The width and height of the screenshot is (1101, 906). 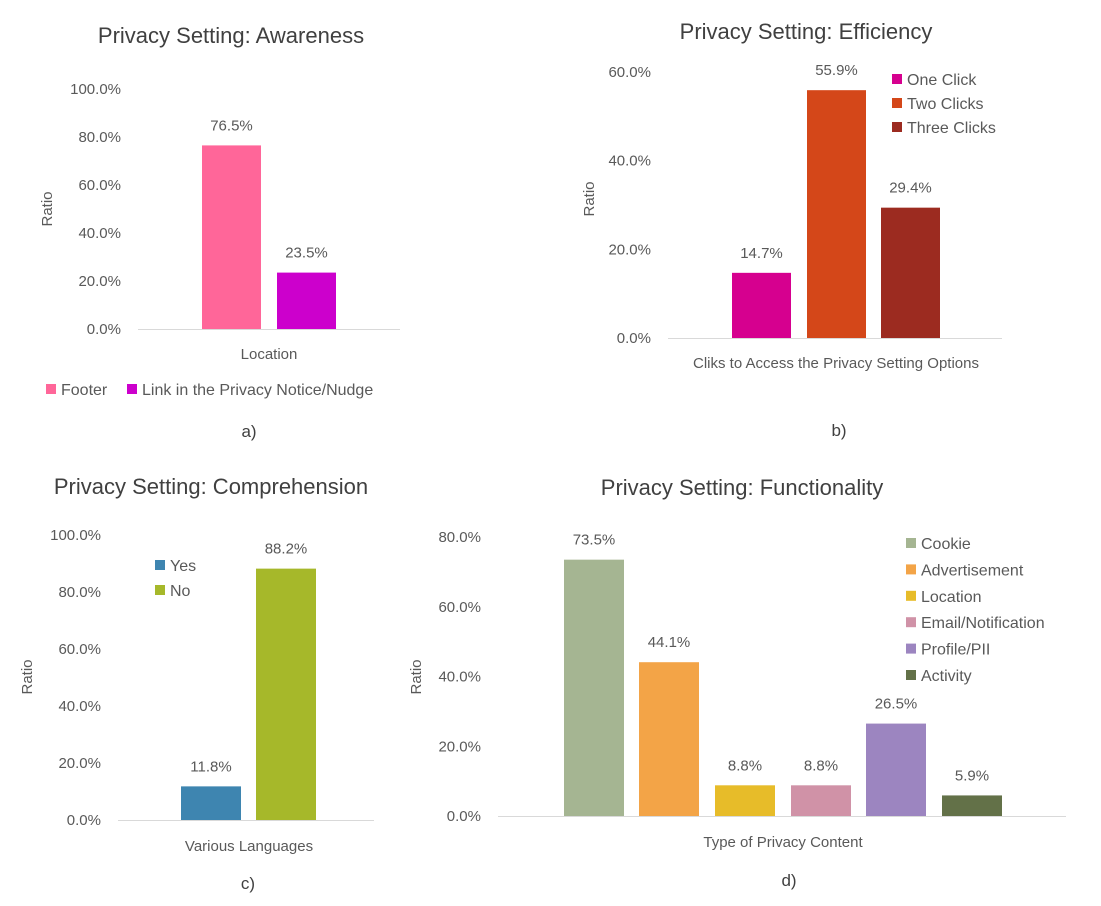 What do you see at coordinates (210, 766) in the screenshot?
I see `data-label: 11.8%` at bounding box center [210, 766].